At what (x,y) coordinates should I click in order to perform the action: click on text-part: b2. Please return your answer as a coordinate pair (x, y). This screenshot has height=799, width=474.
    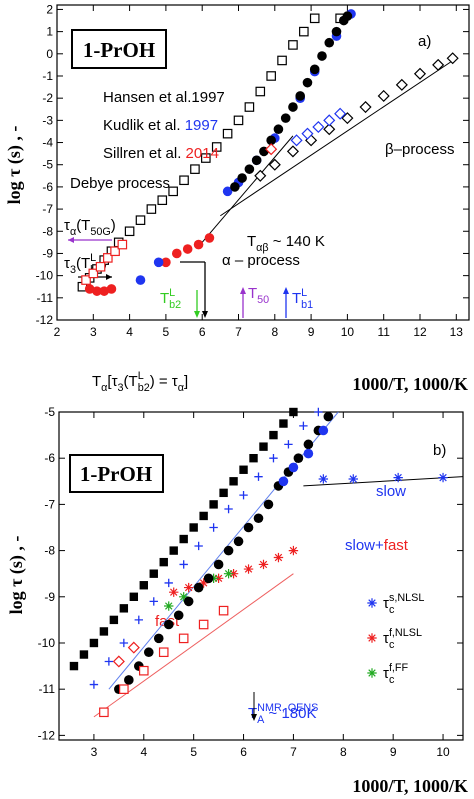
    Looking at the image, I should click on (175, 305).